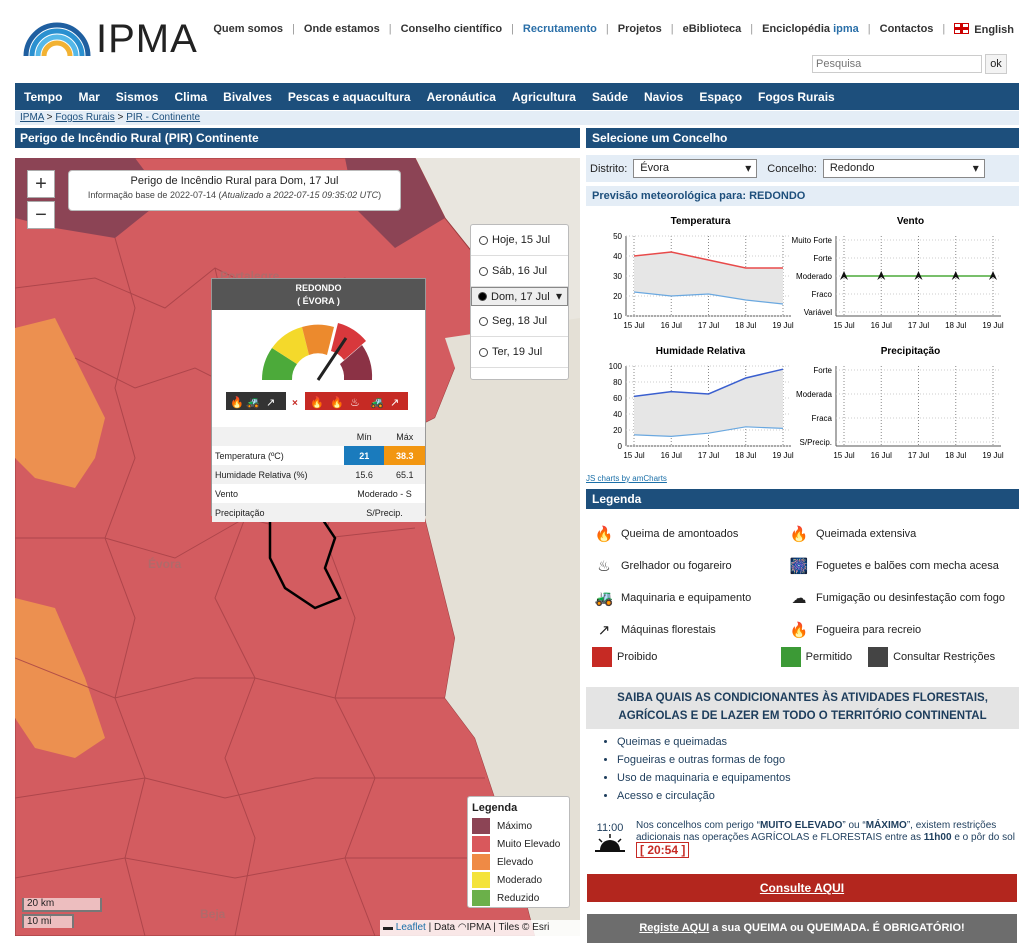 The image size is (1024, 943). Describe the element at coordinates (89, 96) in the screenshot. I see `nav-mar: Mar` at that location.